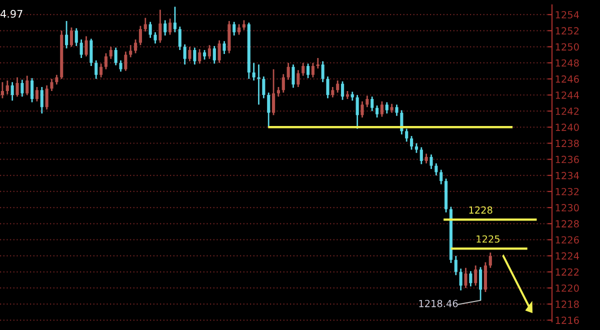 The width and height of the screenshot is (600, 330). What do you see at coordinates (438, 304) in the screenshot?
I see `annotation: 1218.46` at bounding box center [438, 304].